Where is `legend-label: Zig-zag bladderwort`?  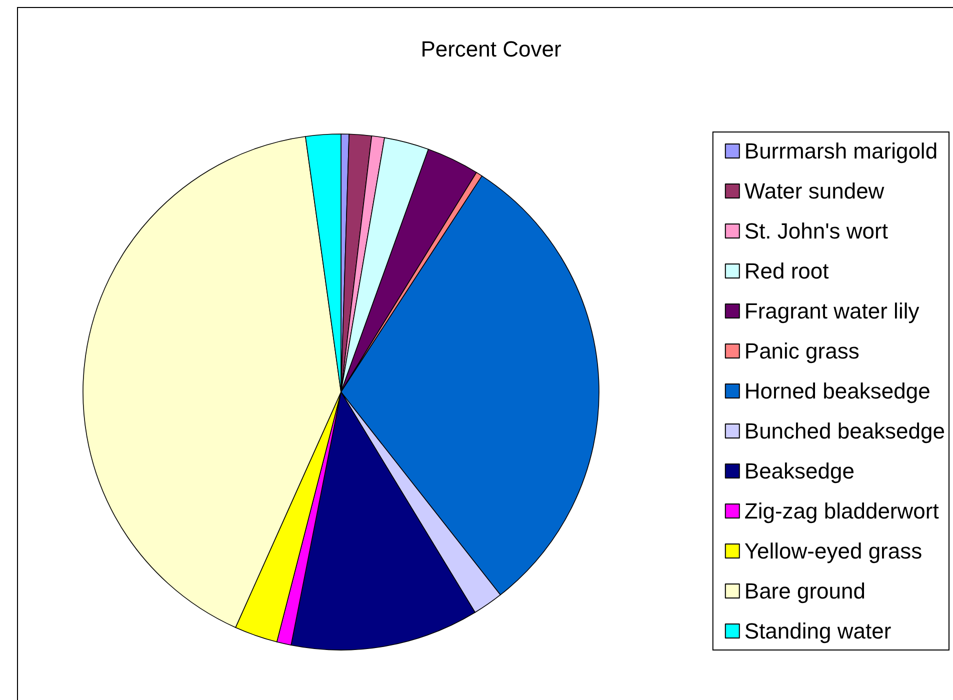
legend-label: Zig-zag bladderwort is located at coordinates (841, 511).